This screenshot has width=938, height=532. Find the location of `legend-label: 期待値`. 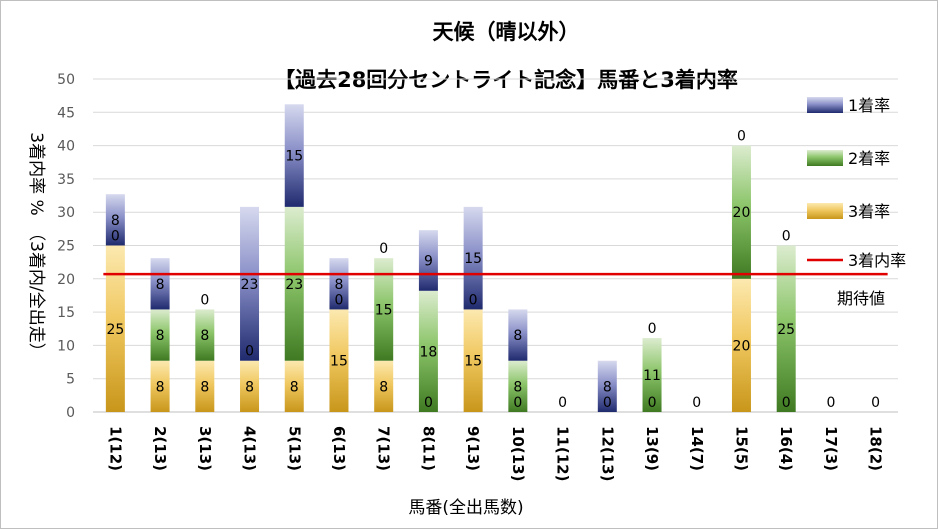

legend-label: 期待値 is located at coordinates (861, 298).